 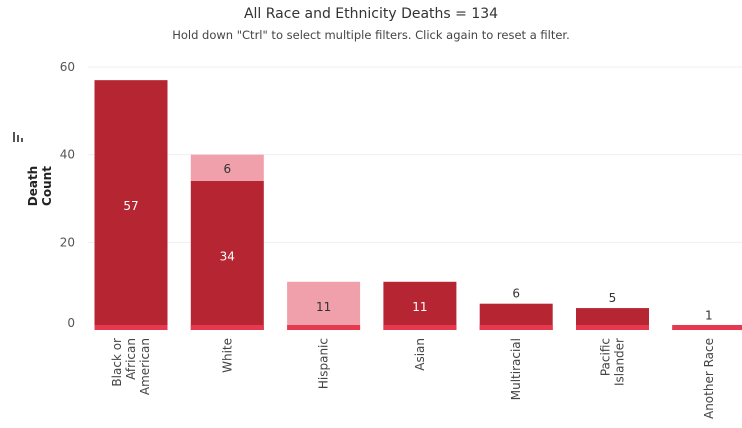 I want to click on data-label: 5, so click(x=613, y=298).